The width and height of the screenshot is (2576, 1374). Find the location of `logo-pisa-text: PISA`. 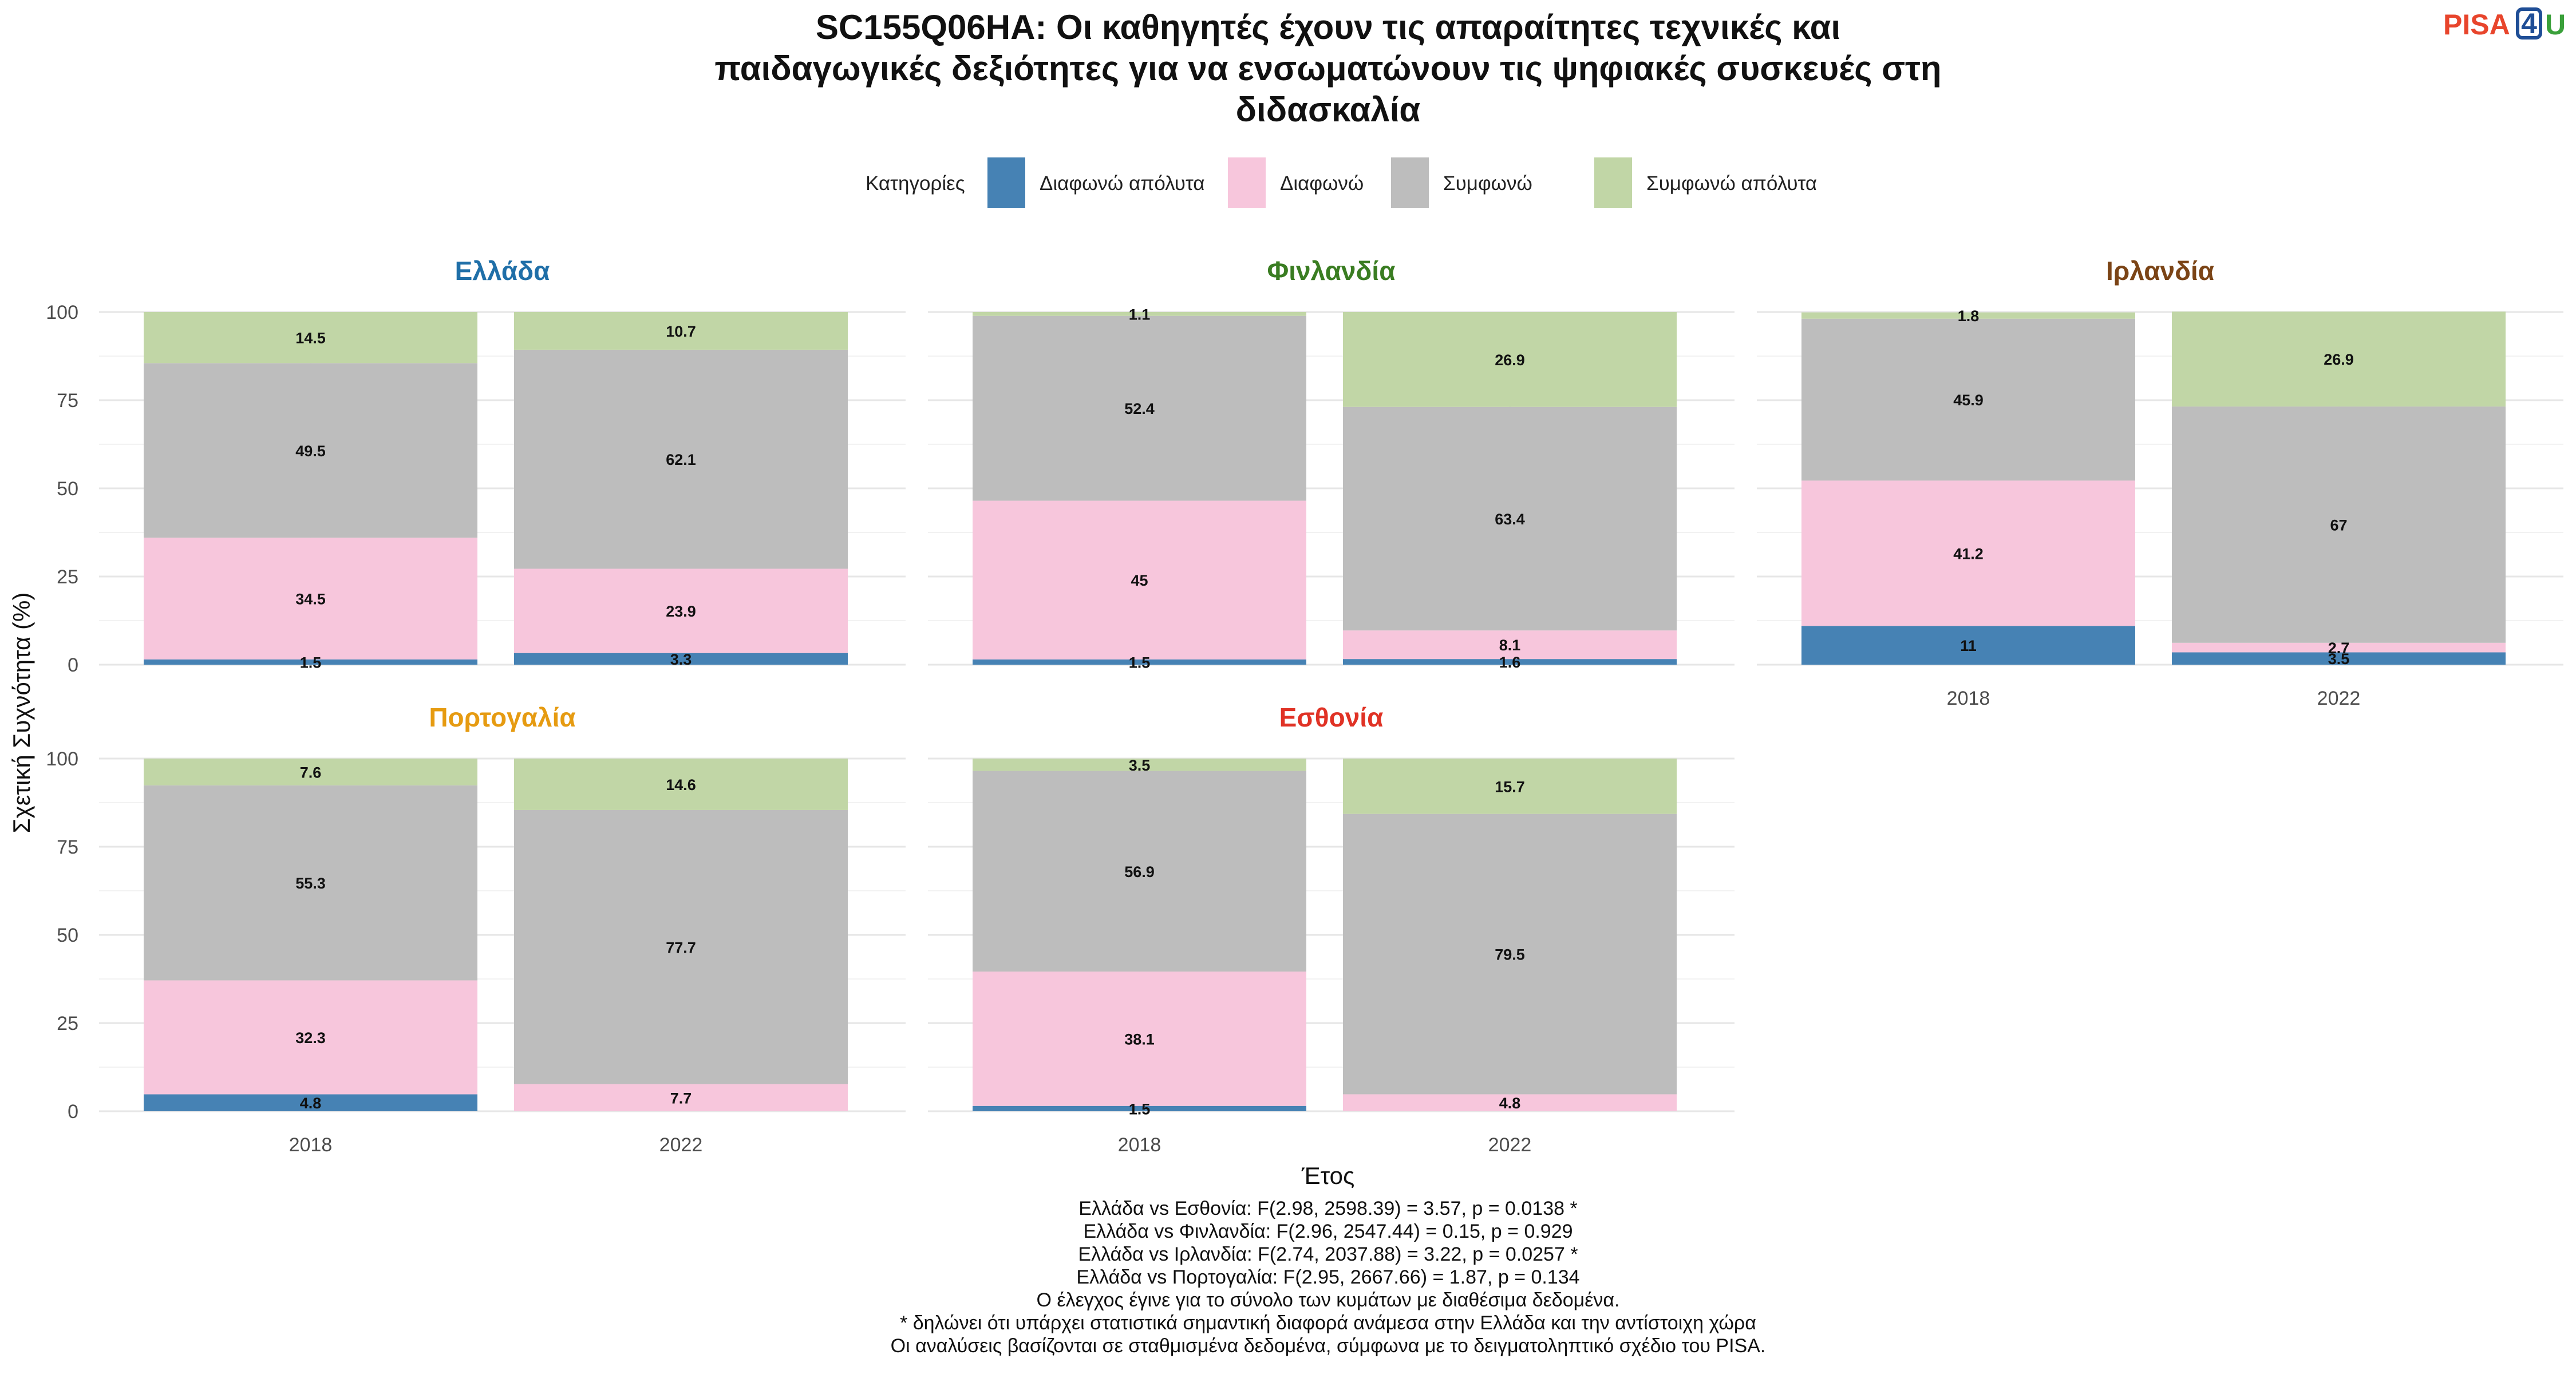

logo-pisa-text: PISA is located at coordinates (2476, 25).